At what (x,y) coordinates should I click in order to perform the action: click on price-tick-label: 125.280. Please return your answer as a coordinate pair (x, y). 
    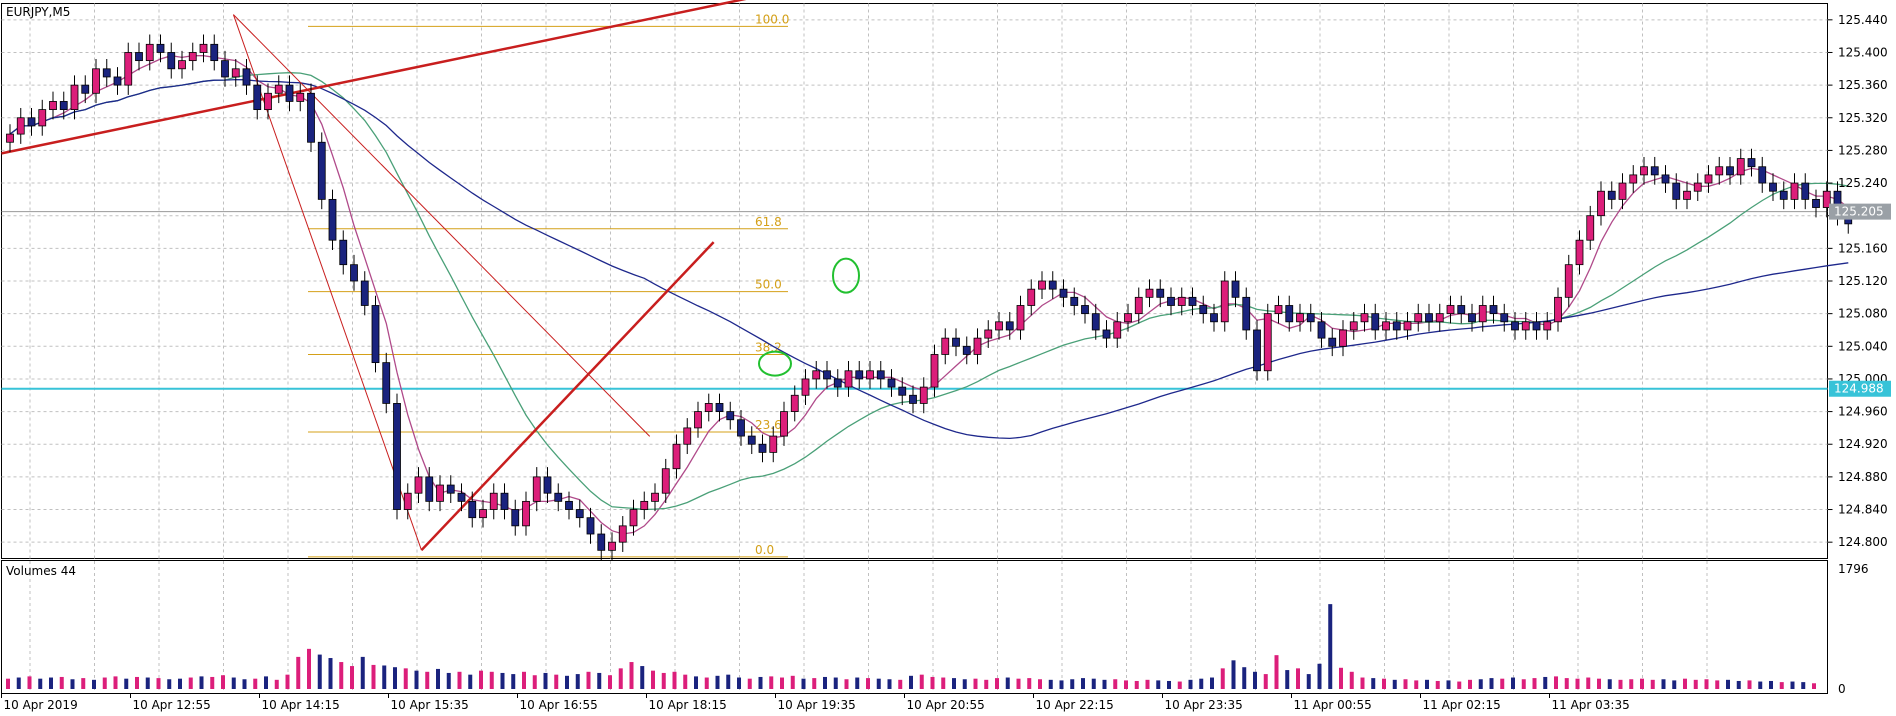
    Looking at the image, I should click on (1863, 150).